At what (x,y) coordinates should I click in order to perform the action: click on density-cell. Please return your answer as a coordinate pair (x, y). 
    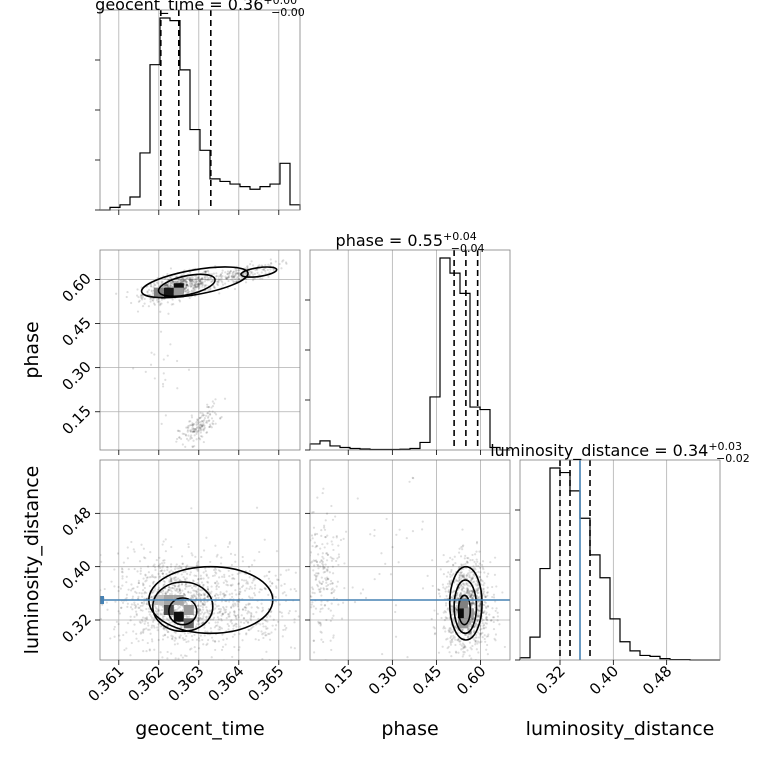
    Looking at the image, I should click on (178, 616).